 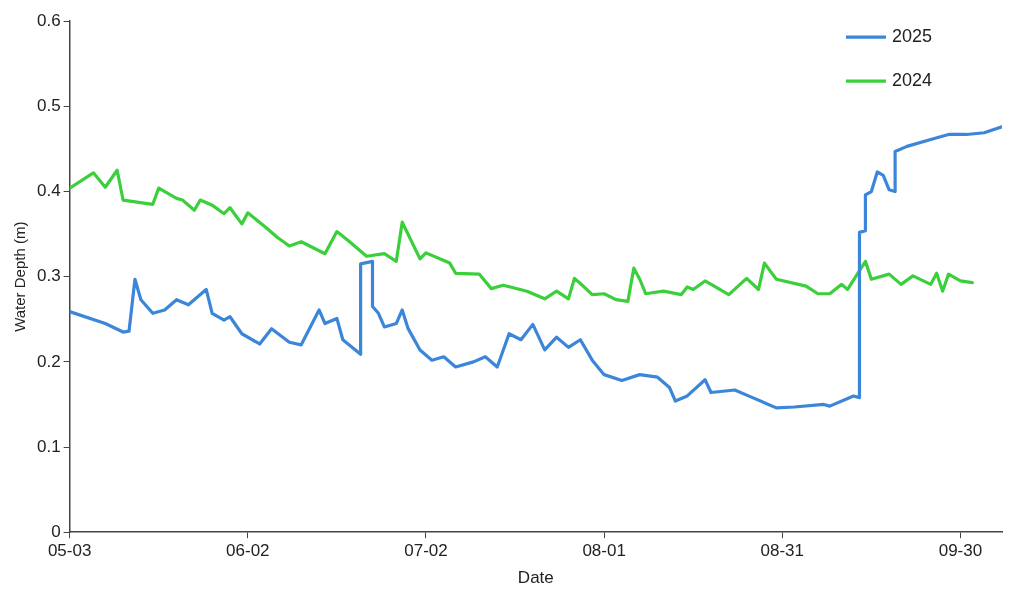 What do you see at coordinates (604, 551) in the screenshot?
I see `x-tick-label: 08-01` at bounding box center [604, 551].